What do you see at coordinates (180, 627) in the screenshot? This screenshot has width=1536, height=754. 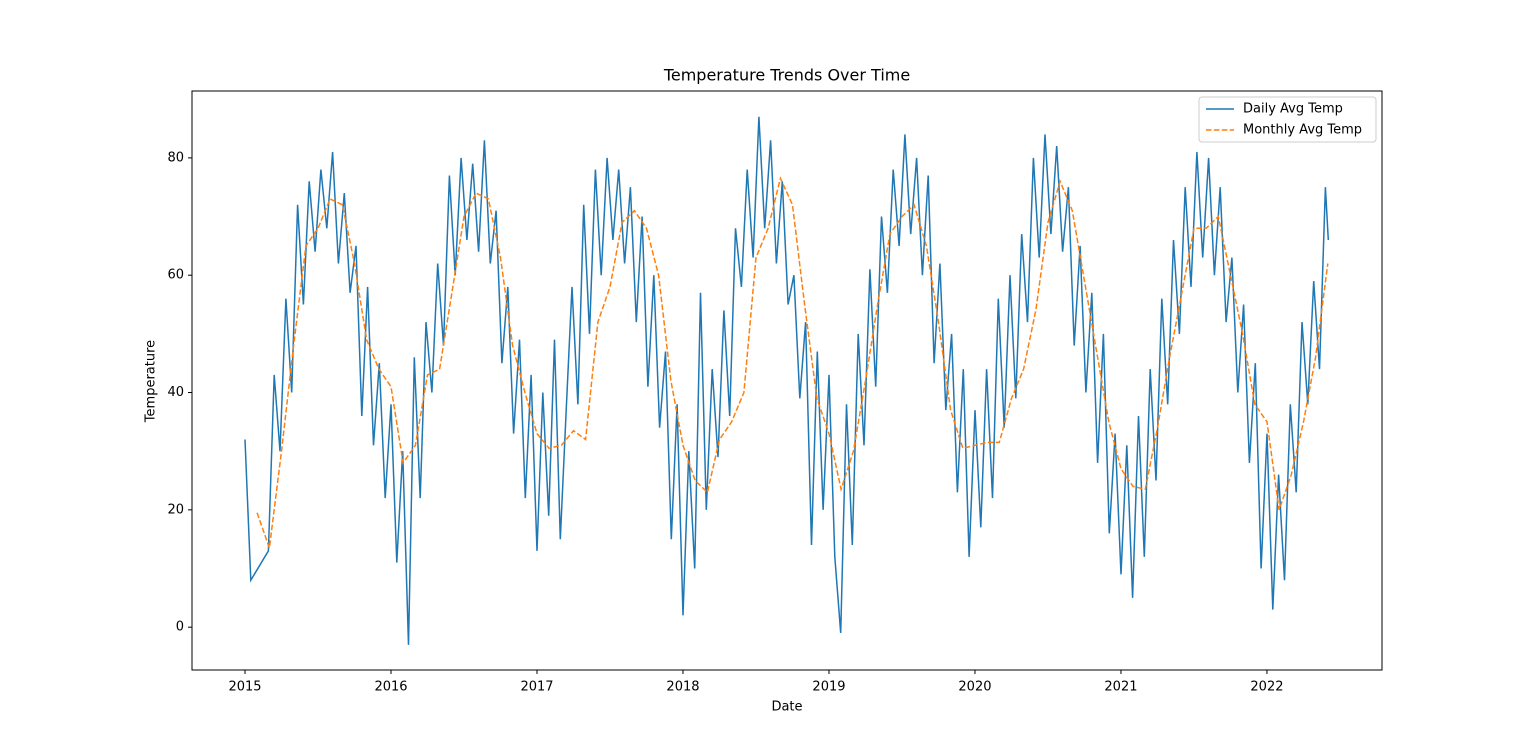 I see `y-tick-label: 0` at bounding box center [180, 627].